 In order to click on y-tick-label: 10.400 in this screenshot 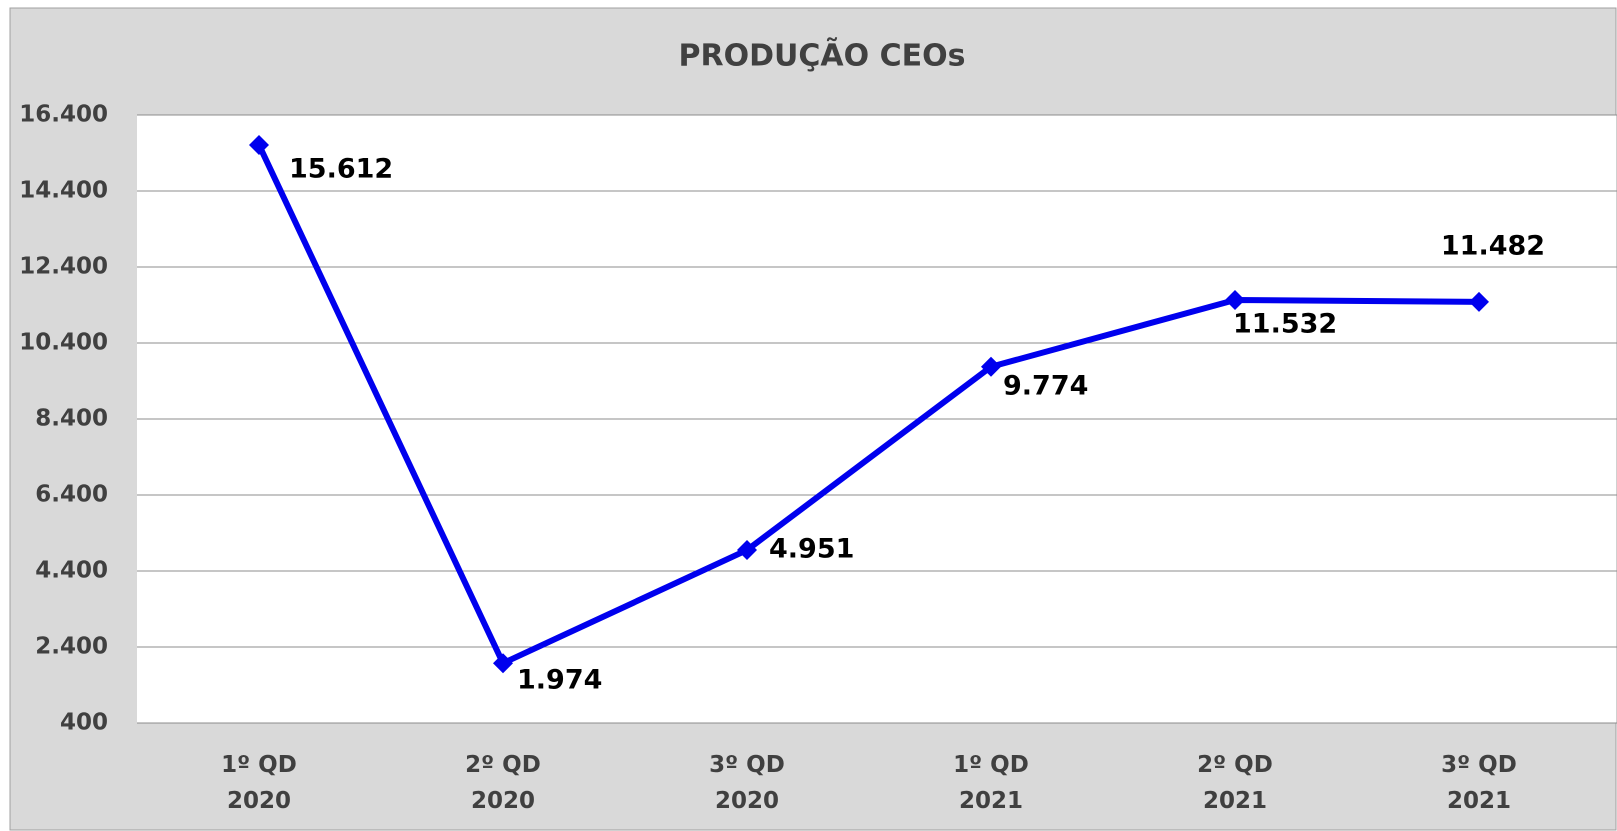, I will do `click(63, 343)`.